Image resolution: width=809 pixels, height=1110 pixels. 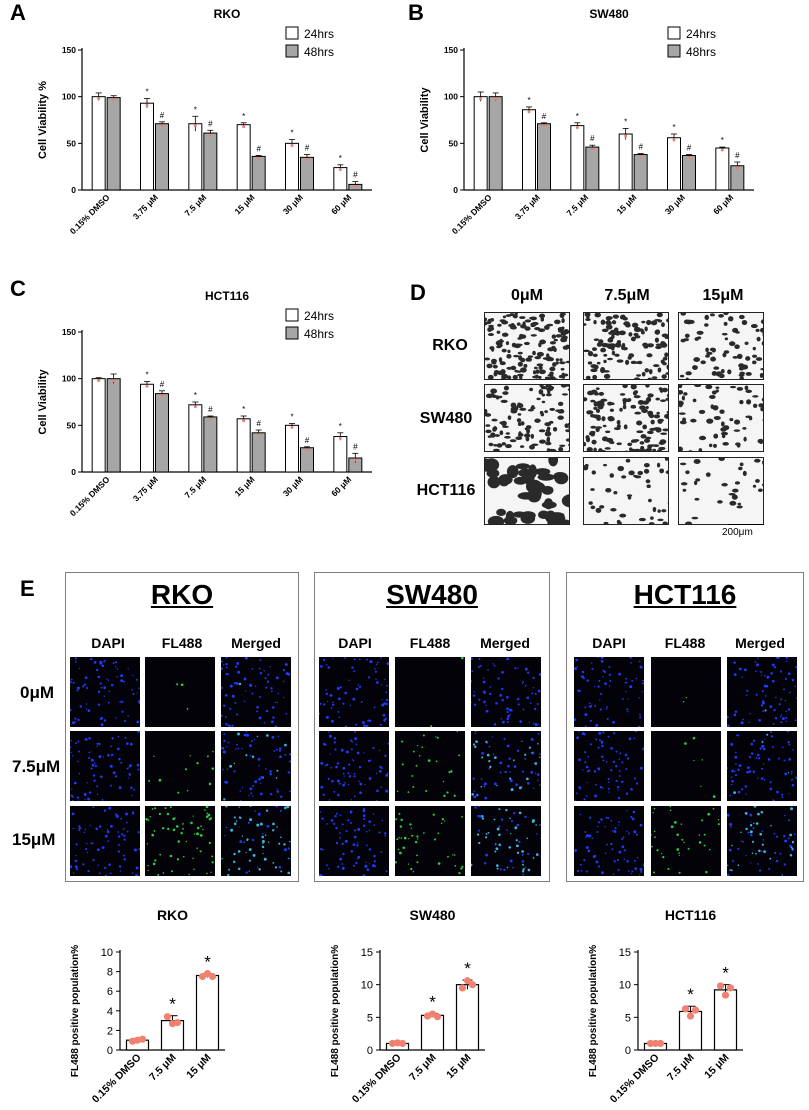 I want to click on panel-d-row-1: SW480, so click(x=446, y=418).